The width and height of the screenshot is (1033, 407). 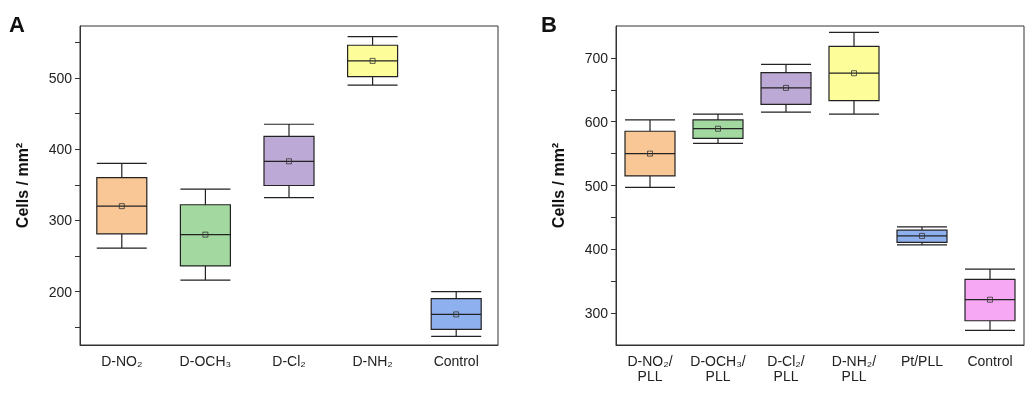 I want to click on x-tick-label: Pt/PLL, so click(x=922, y=360).